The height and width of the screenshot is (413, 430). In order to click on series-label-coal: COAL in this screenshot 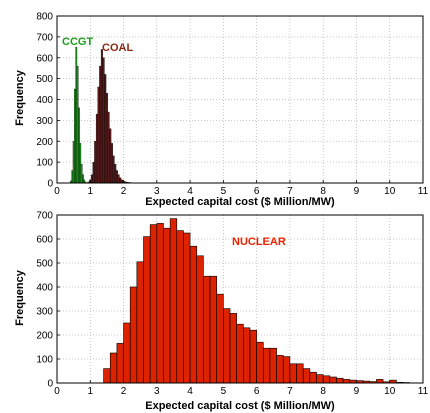, I will do `click(117, 48)`.